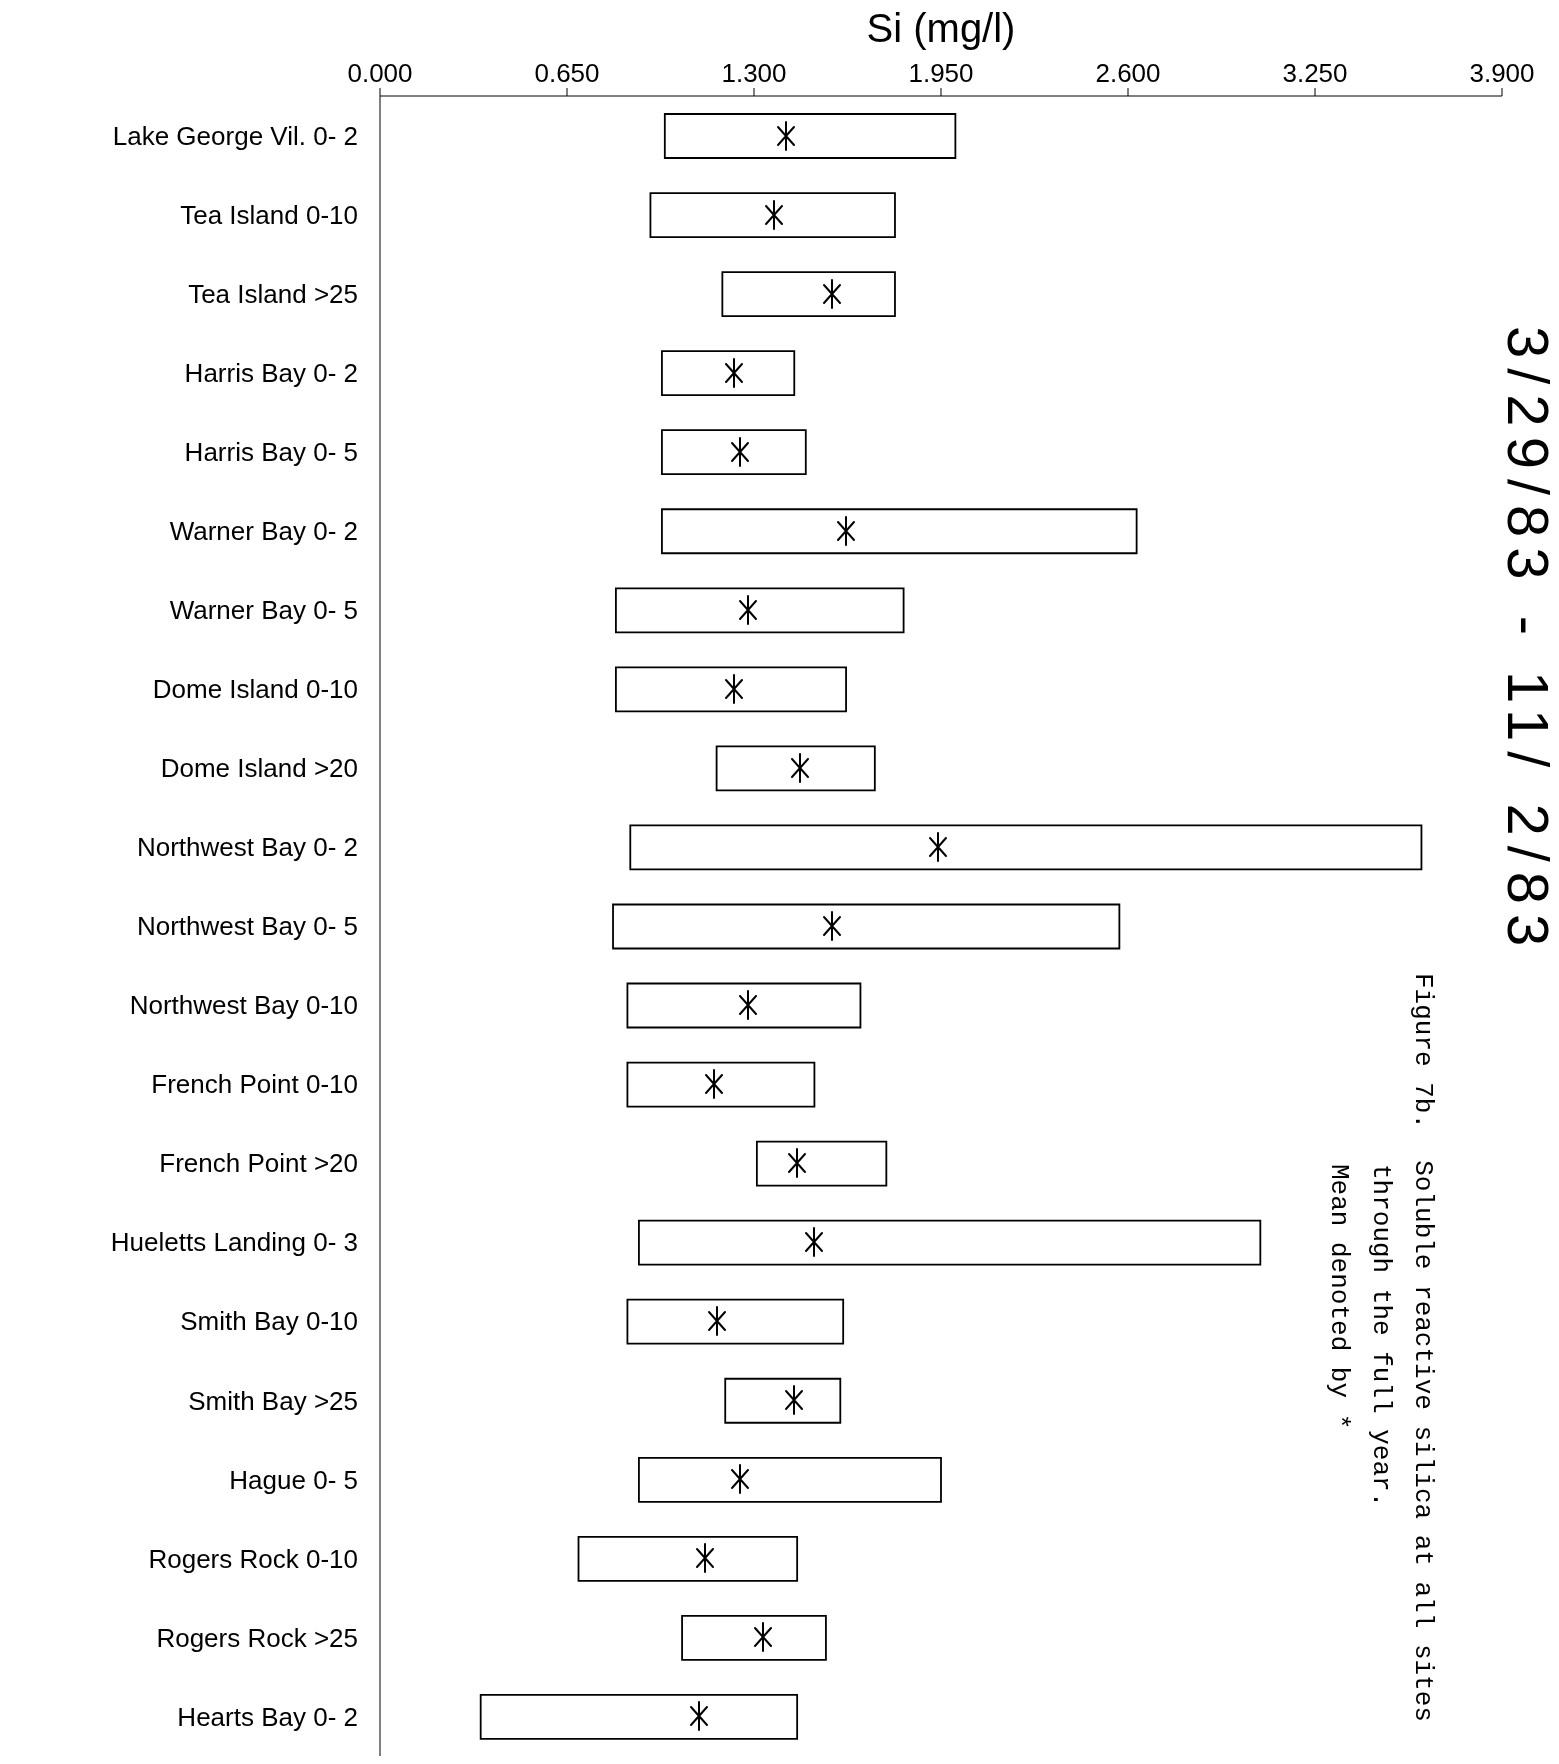 This screenshot has height=1764, width=1559. Describe the element at coordinates (1315, 73) in the screenshot. I see `x-tick-label: 3.250` at that location.